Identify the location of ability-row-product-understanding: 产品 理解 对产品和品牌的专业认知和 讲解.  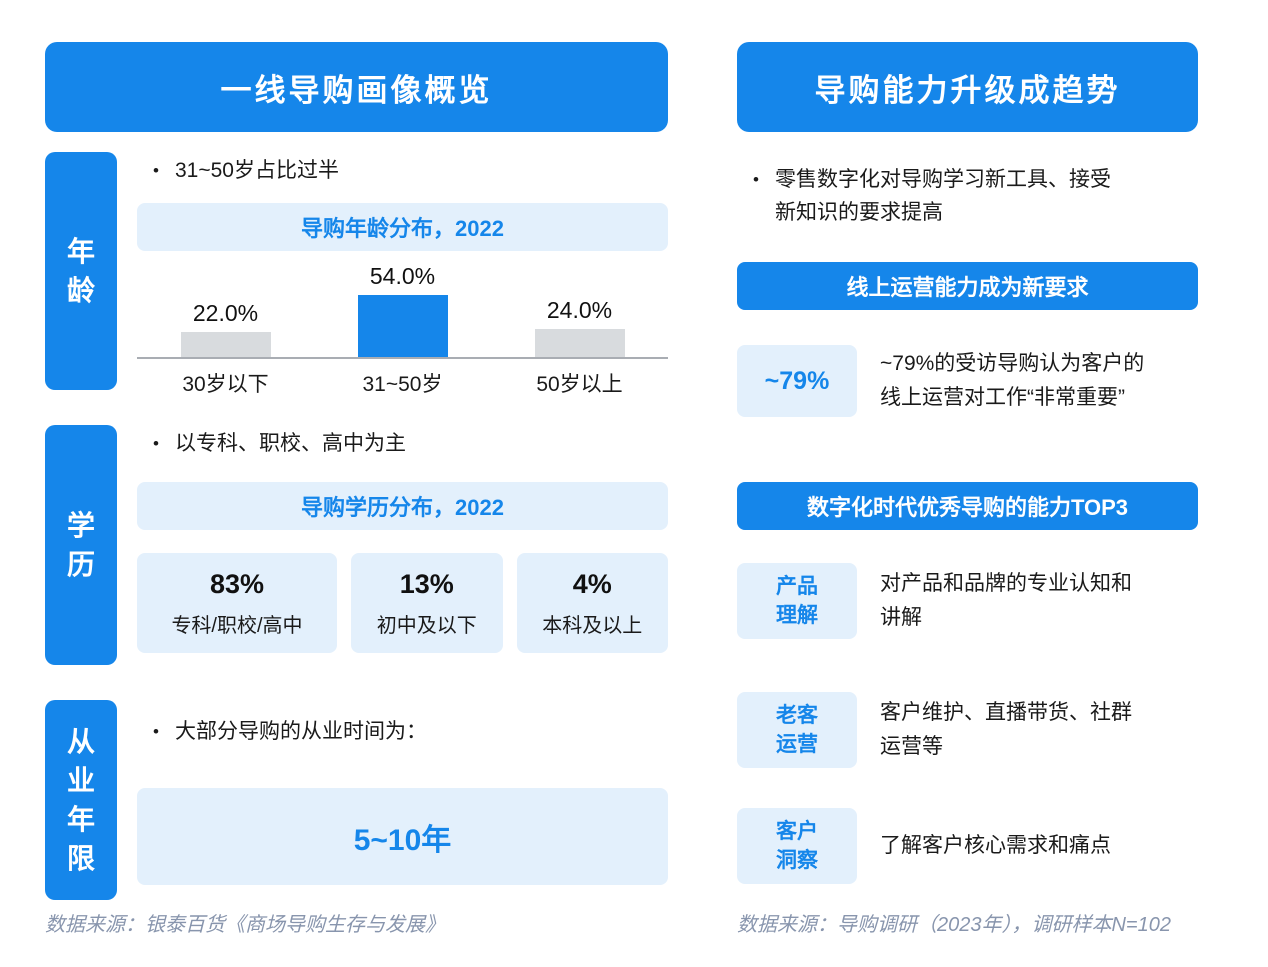
(967, 601).